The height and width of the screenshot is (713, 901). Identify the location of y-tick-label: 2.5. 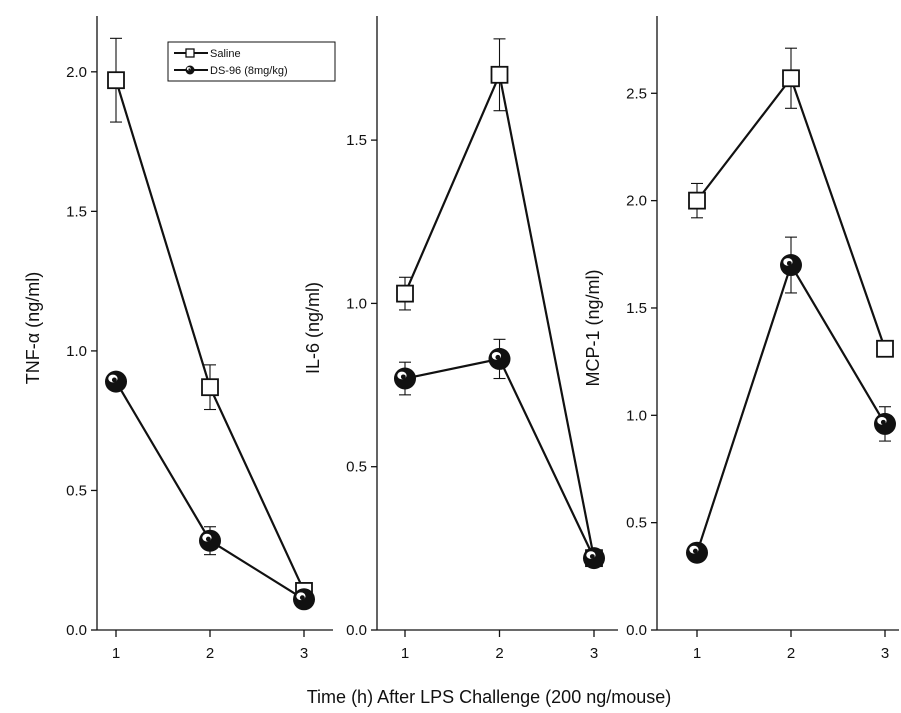
(636, 93).